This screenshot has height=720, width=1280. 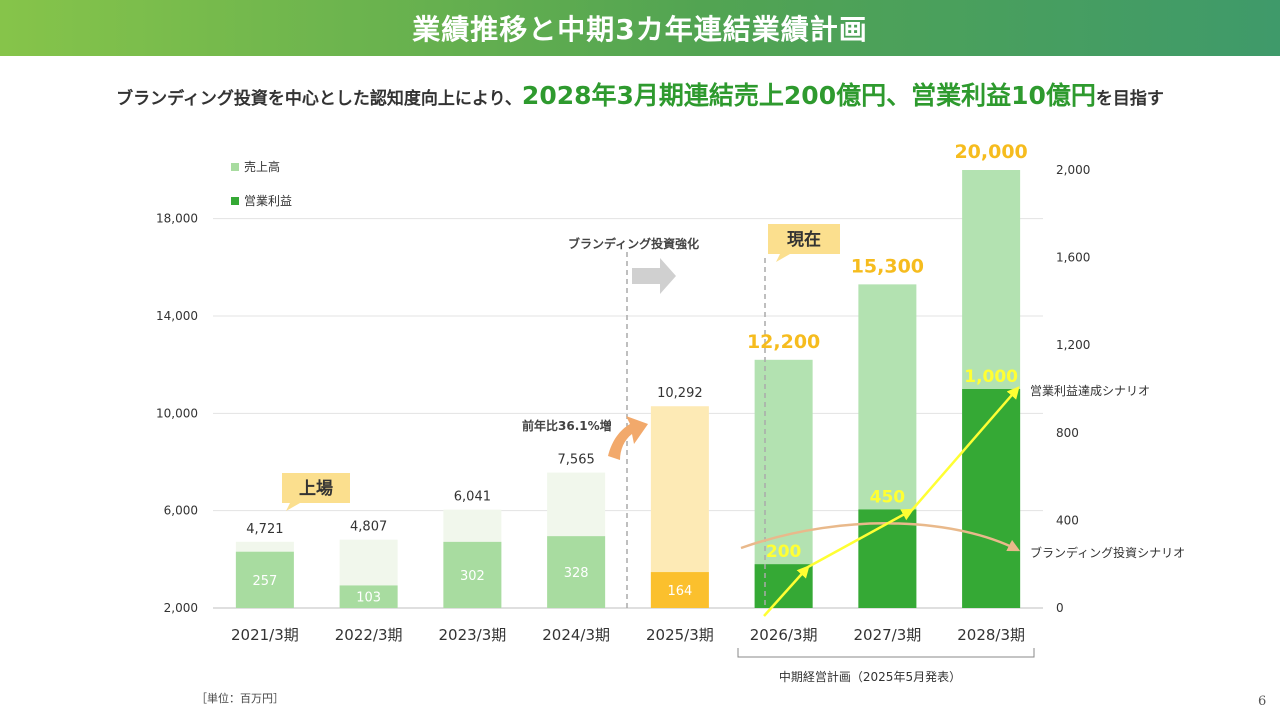 I want to click on category-label: 2022/3期, so click(x=369, y=635).